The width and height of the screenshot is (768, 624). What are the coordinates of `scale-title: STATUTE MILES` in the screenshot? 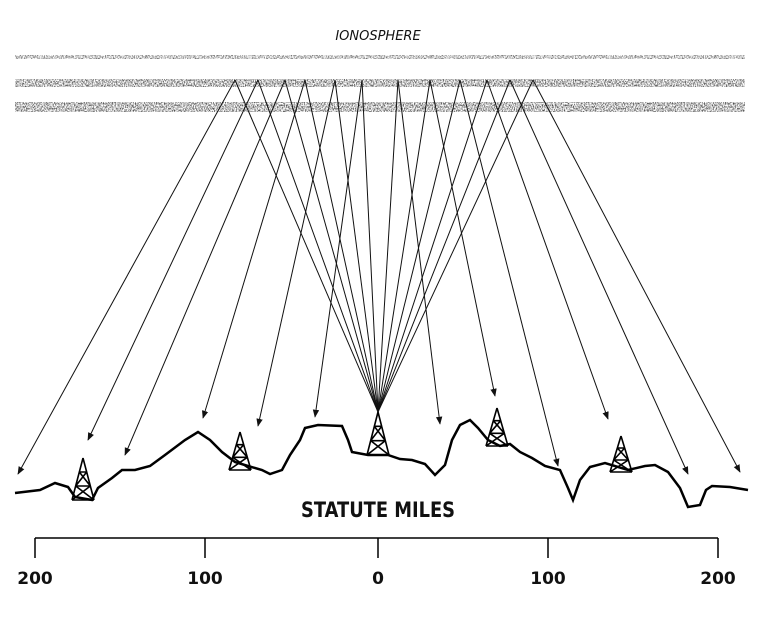 It's located at (378, 510).